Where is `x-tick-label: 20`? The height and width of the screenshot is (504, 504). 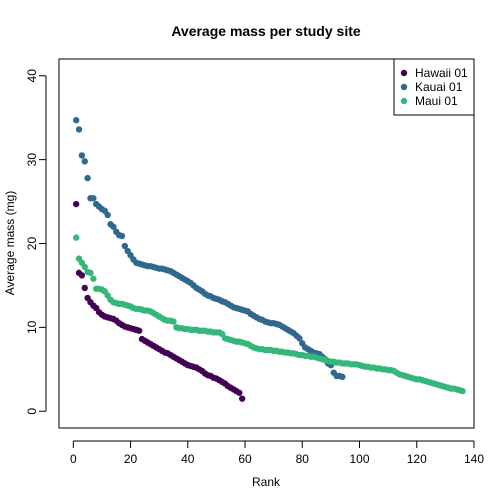
x-tick-label: 20 is located at coordinates (131, 459).